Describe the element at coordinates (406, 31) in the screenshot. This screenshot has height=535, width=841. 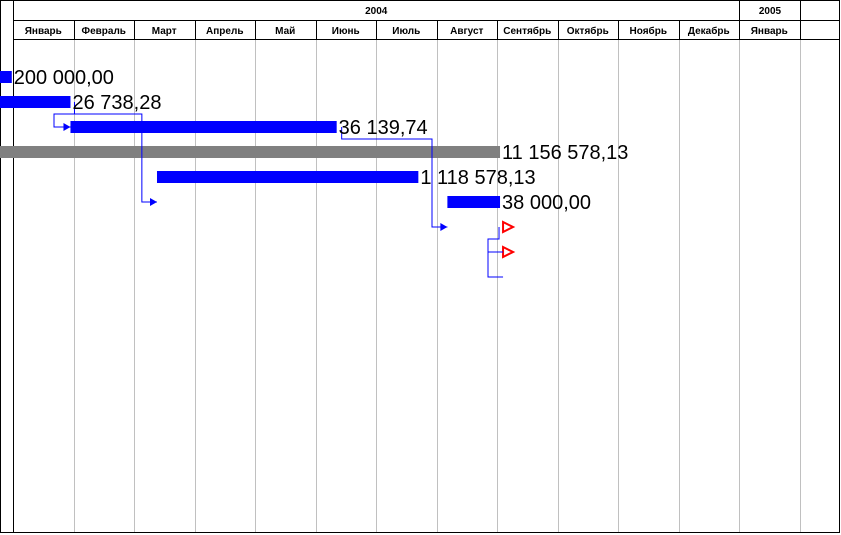
I see `month-label: Июль` at that location.